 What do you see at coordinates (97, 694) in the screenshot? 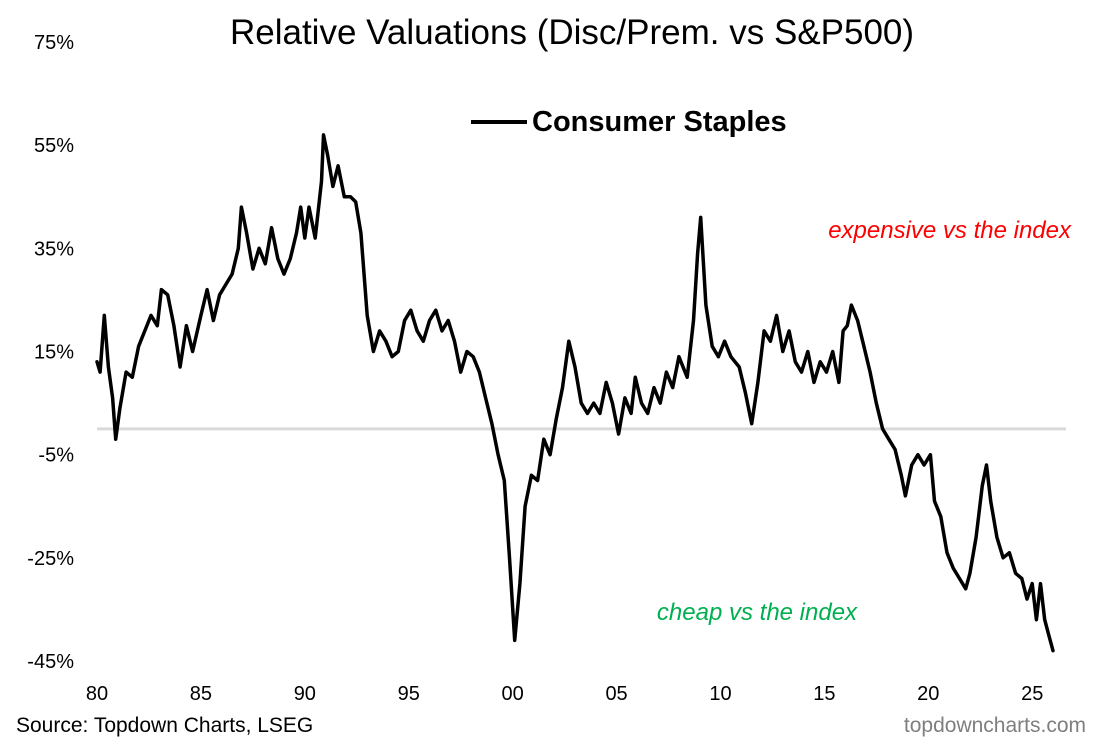
I see `x-tick-label: 80` at bounding box center [97, 694].